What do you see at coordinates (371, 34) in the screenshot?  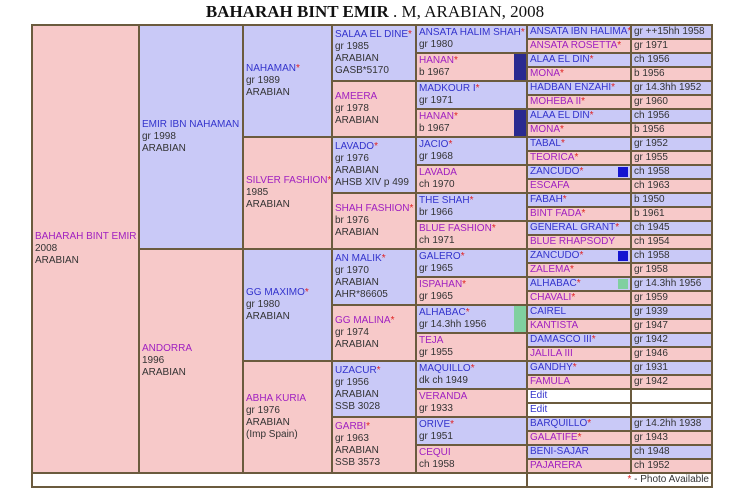 I see `horse-name-link: SALAA EL DINE` at bounding box center [371, 34].